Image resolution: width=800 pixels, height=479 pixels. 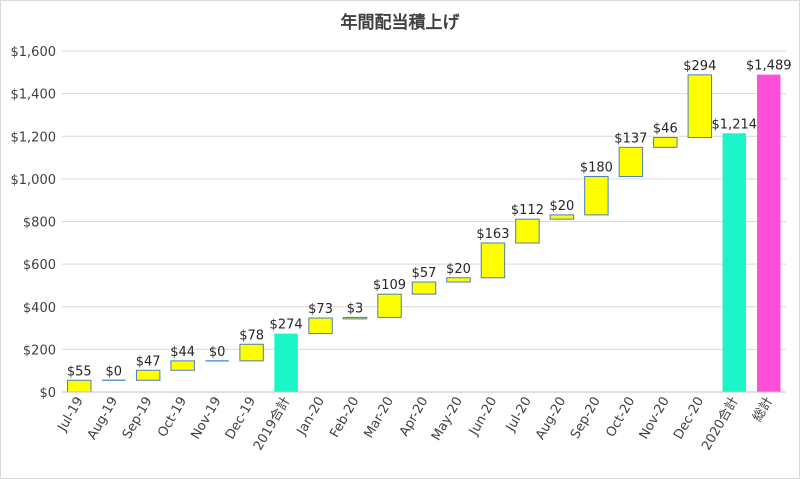 What do you see at coordinates (630, 138) in the screenshot?
I see `data-label: $137` at bounding box center [630, 138].